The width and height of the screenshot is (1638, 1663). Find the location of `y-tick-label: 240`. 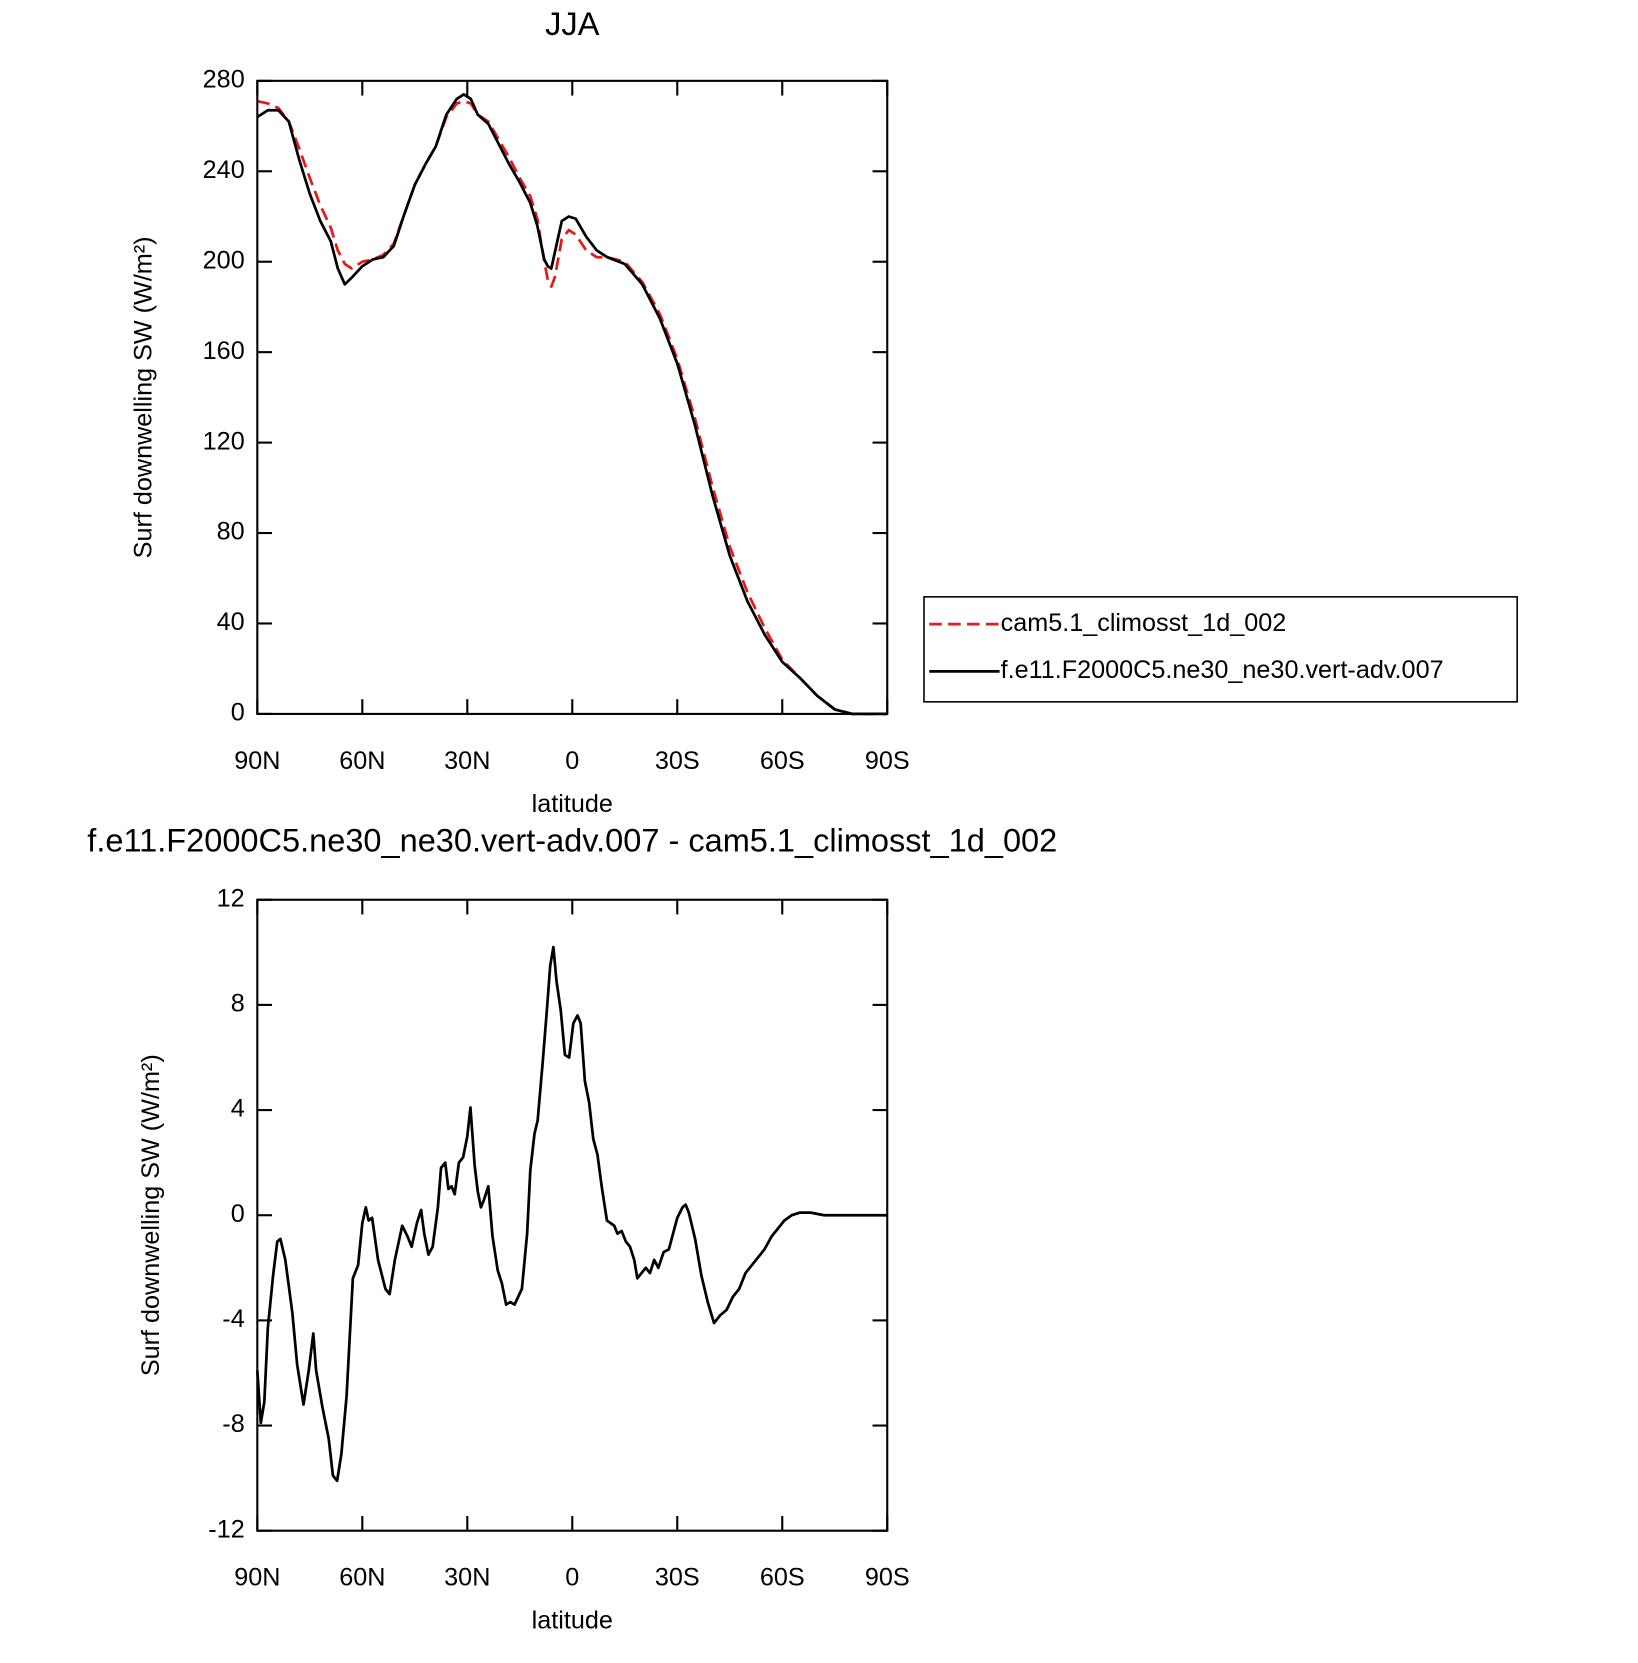

y-tick-label: 240 is located at coordinates (224, 170).